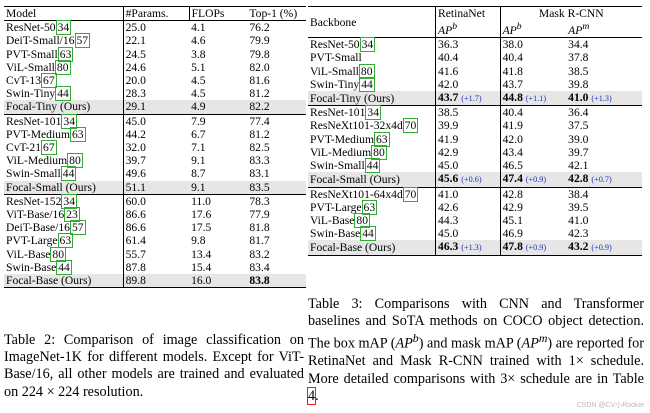 The width and height of the screenshot is (650, 413). What do you see at coordinates (156, 254) in the screenshot?
I see `params-value: 55.7` at bounding box center [156, 254].